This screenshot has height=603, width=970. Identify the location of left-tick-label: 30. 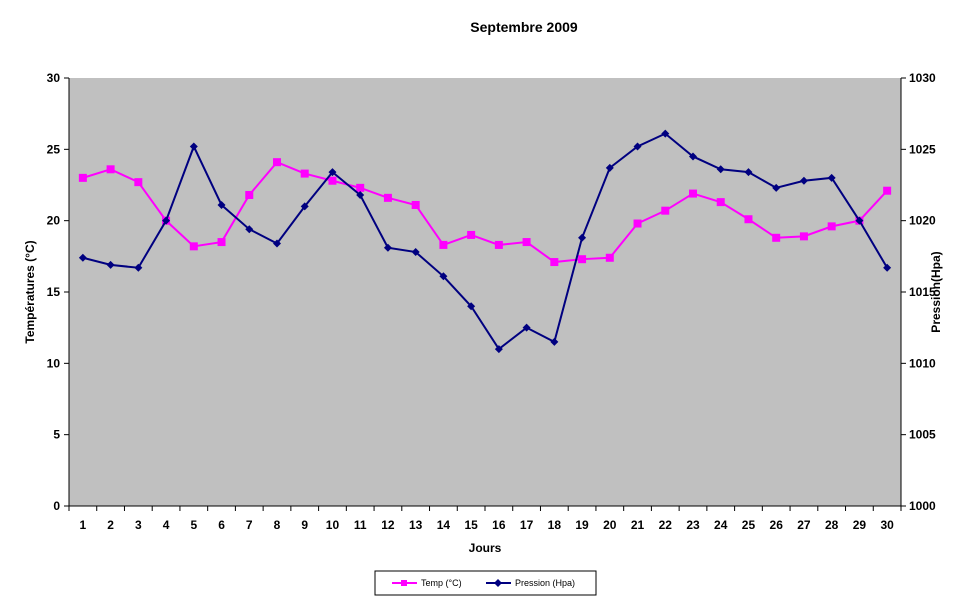
(54, 78).